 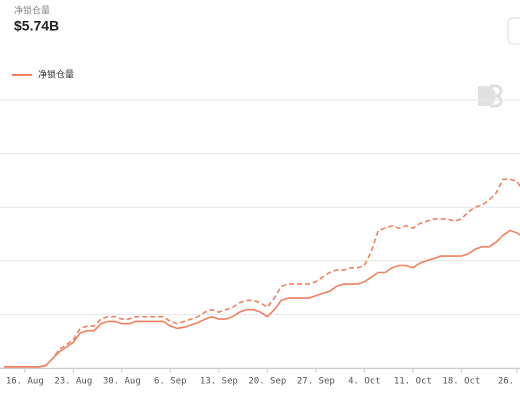 What do you see at coordinates (219, 382) in the screenshot?
I see `x-tick-label: 13. Sep` at bounding box center [219, 382].